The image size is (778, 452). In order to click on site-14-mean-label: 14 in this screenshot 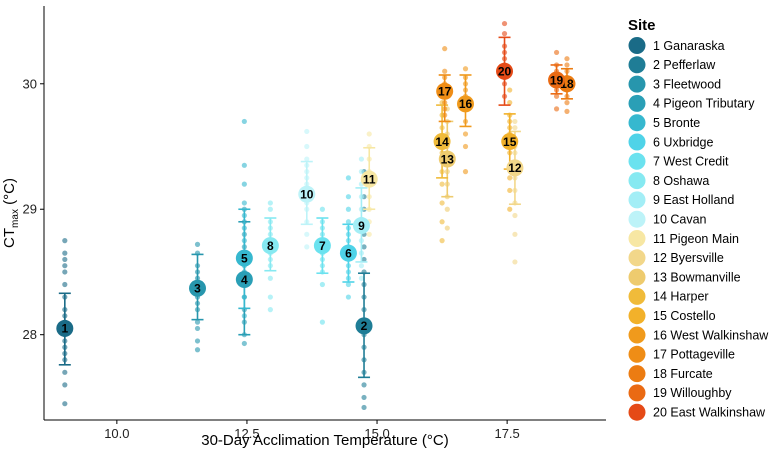, I will do `click(442, 142)`.